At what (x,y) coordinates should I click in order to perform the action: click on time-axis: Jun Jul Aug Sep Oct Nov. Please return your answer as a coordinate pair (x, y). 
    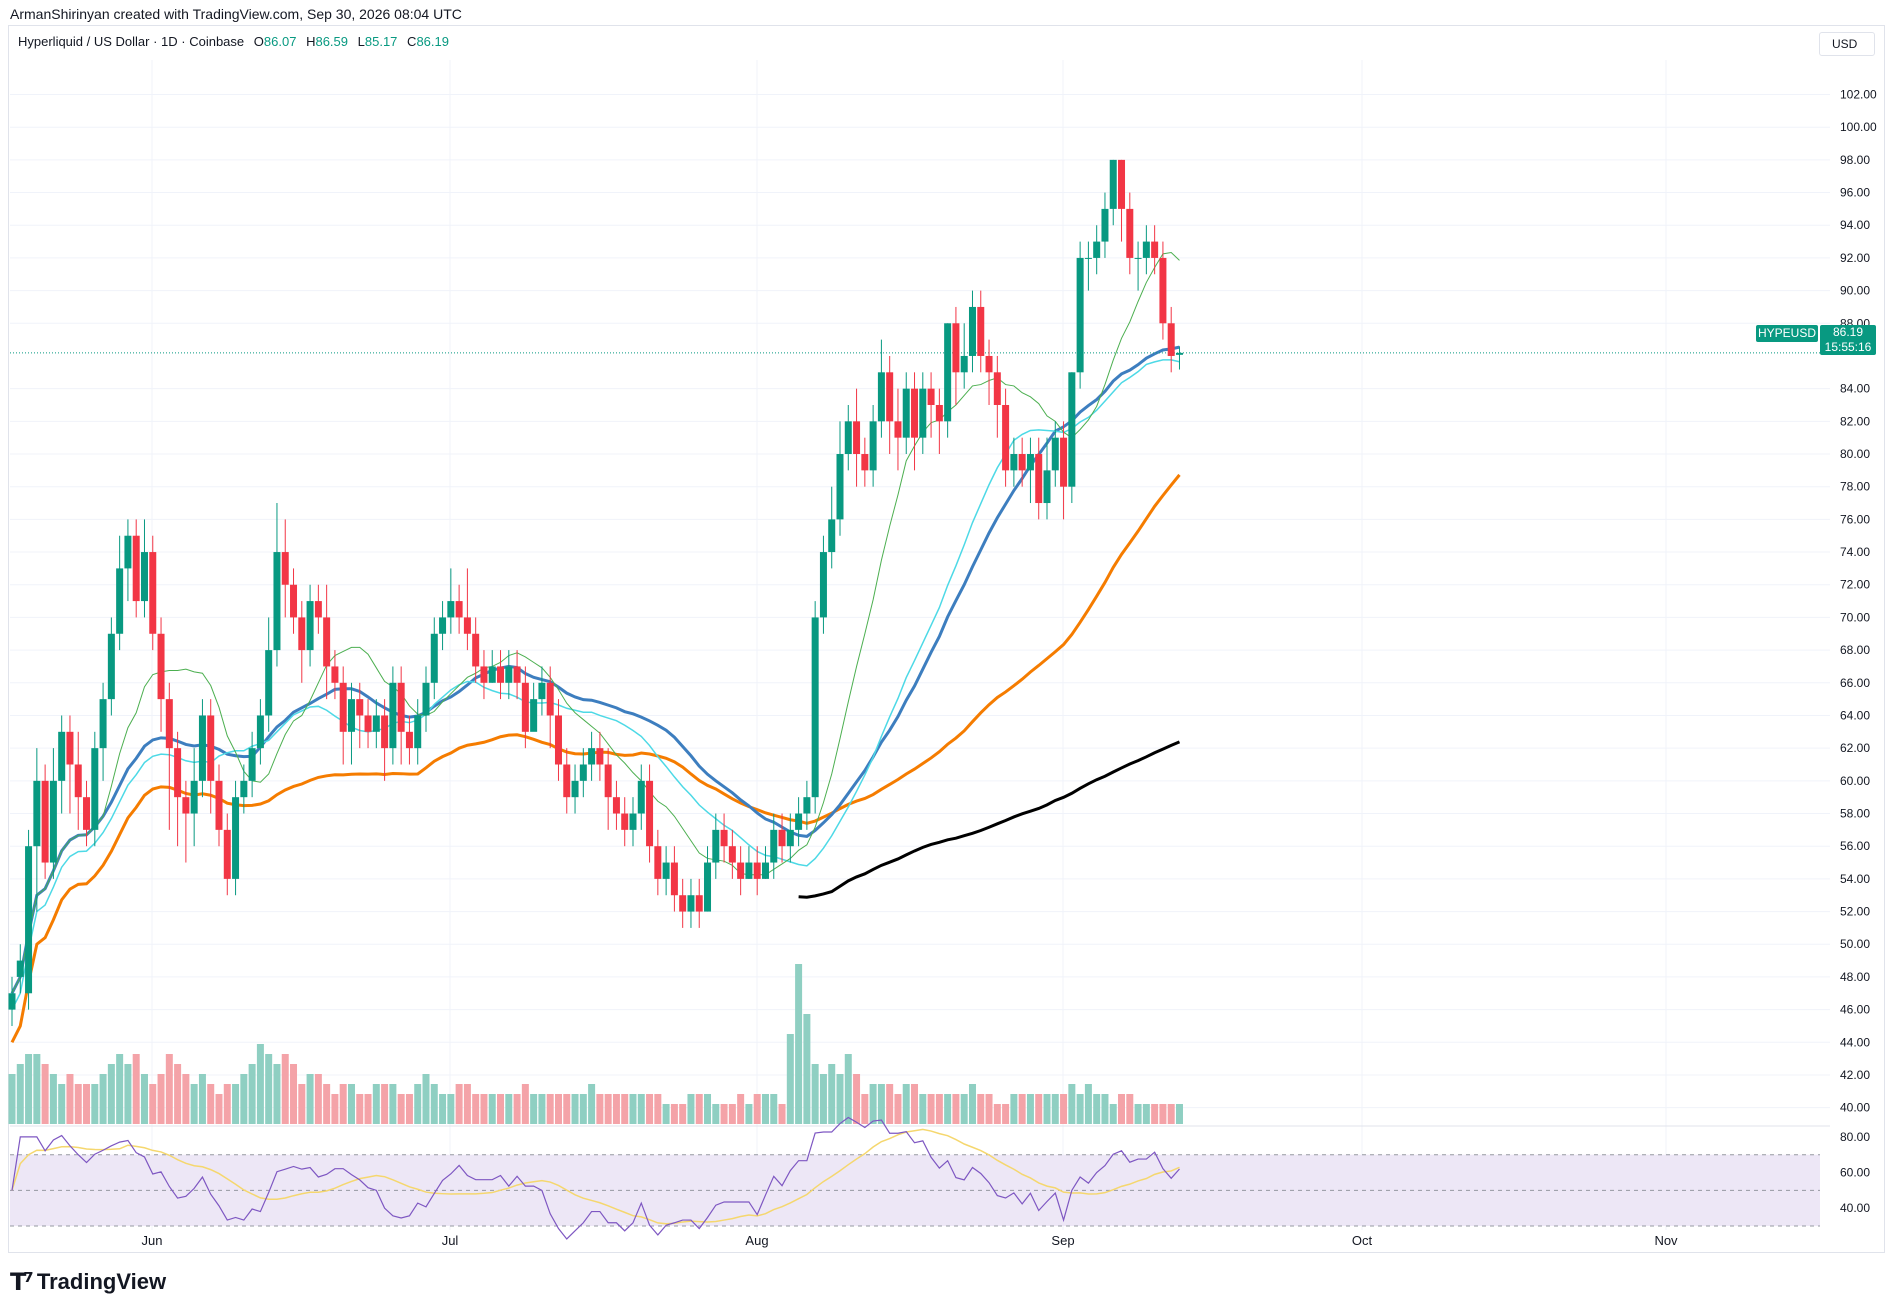
    Looking at the image, I should click on (910, 1240).